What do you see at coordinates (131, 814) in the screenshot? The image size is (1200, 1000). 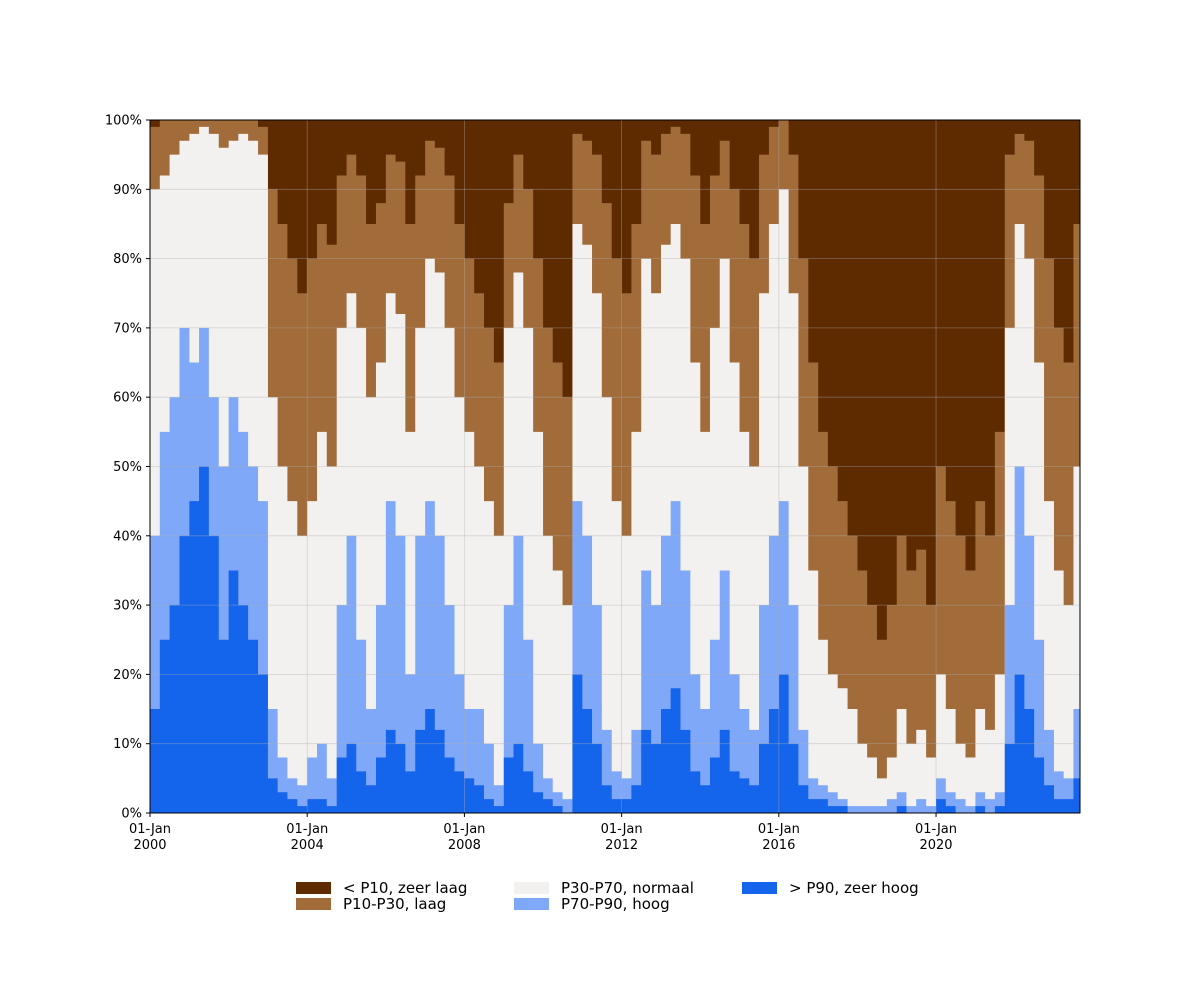 I see `y-tick-label: 0%` at bounding box center [131, 814].